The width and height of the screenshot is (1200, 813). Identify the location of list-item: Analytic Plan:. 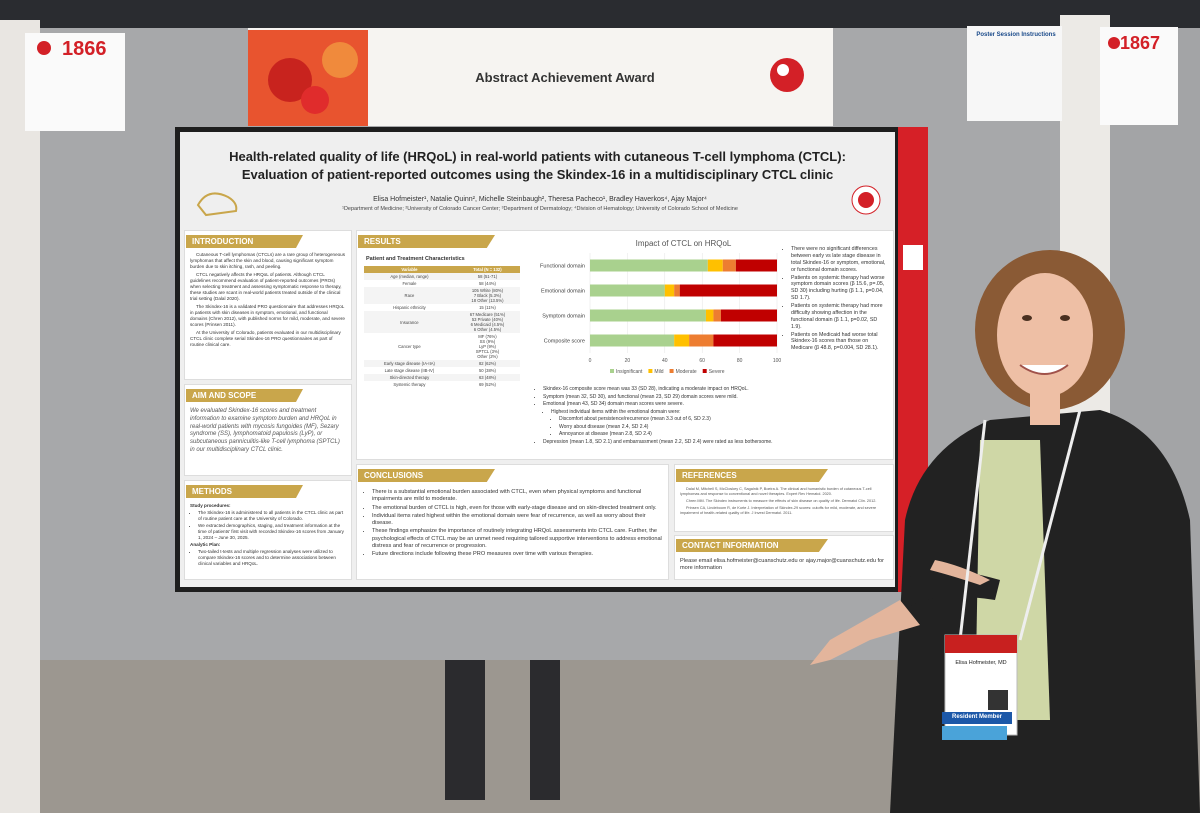
(205, 544).